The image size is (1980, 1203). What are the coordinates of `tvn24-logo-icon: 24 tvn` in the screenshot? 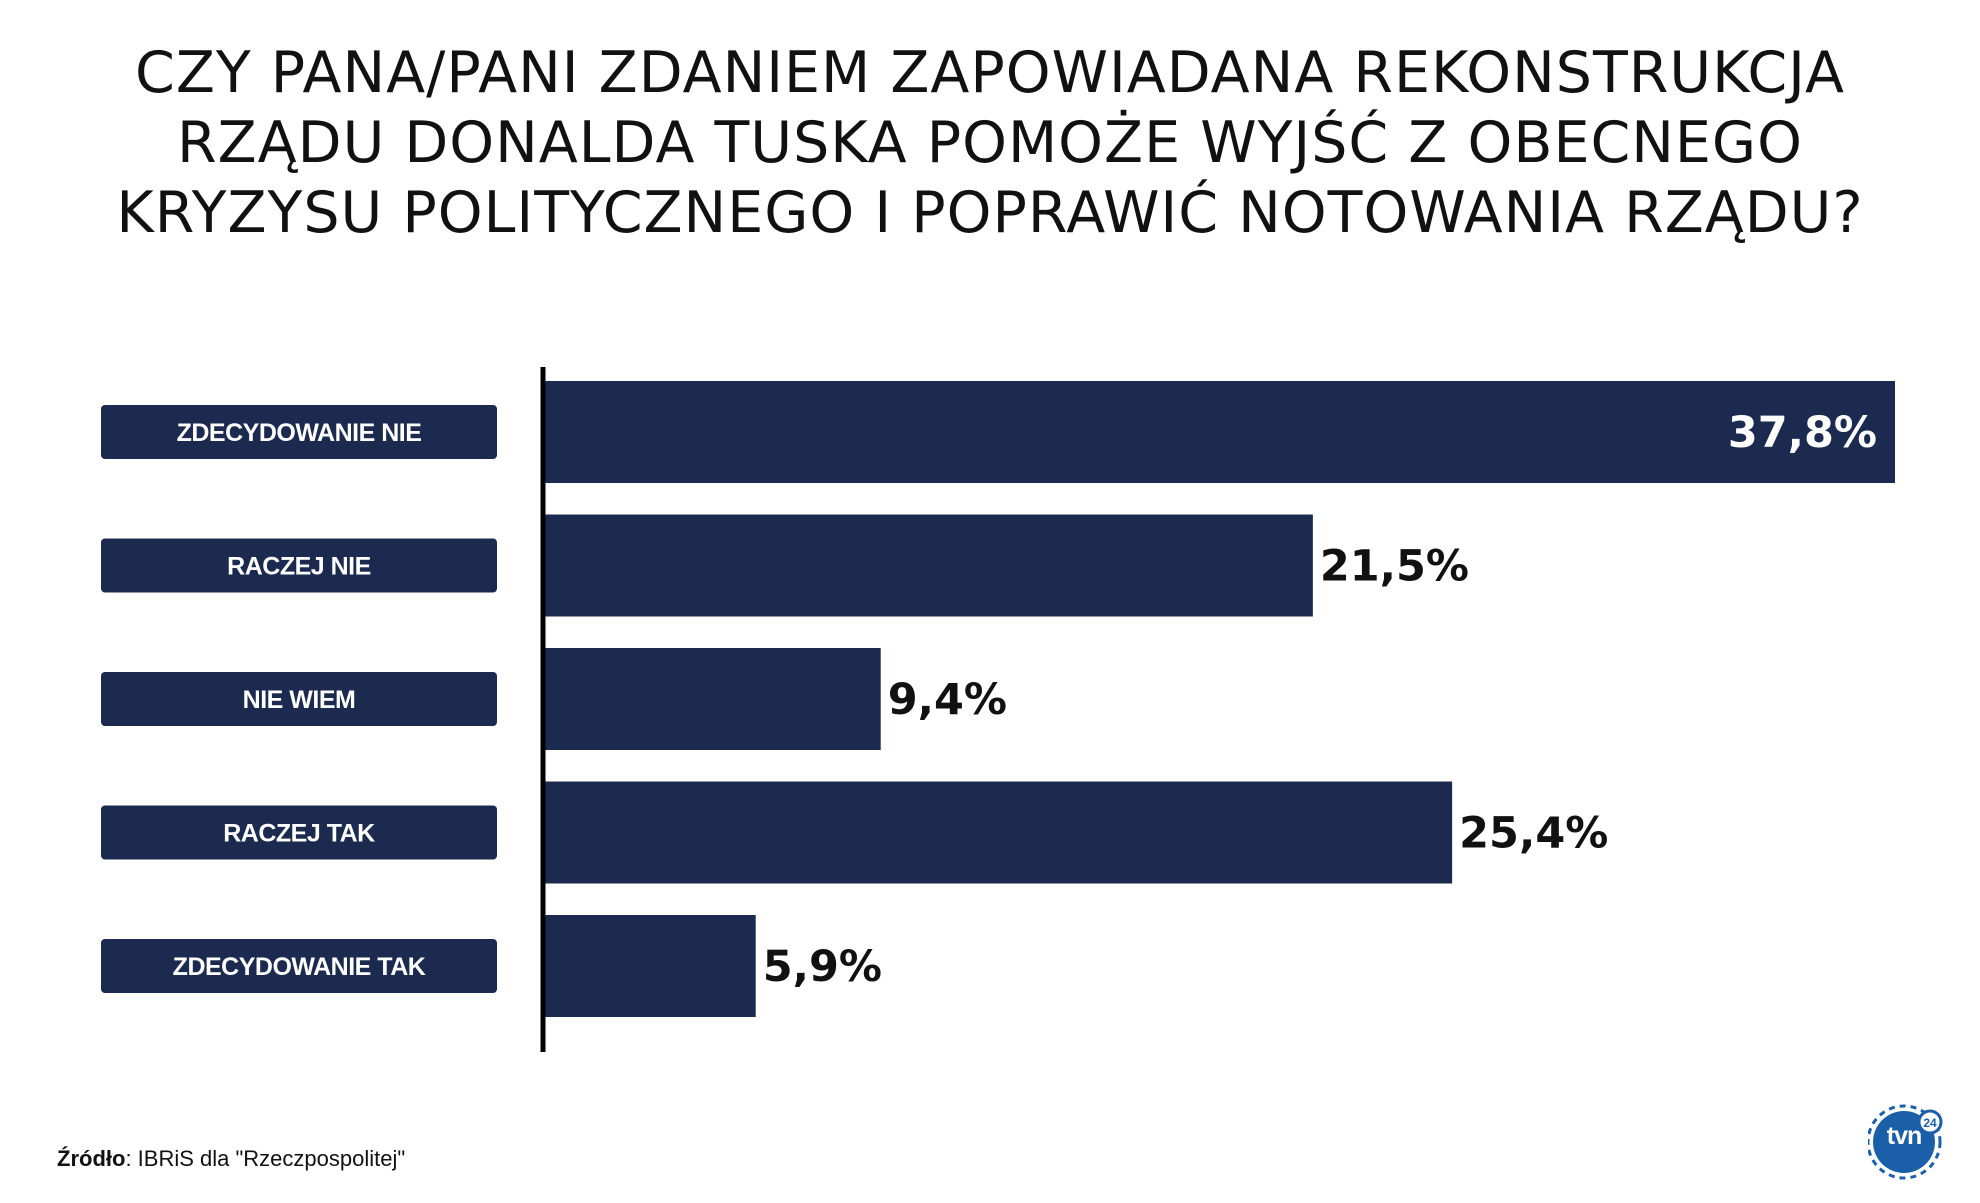 It's located at (1907, 1140).